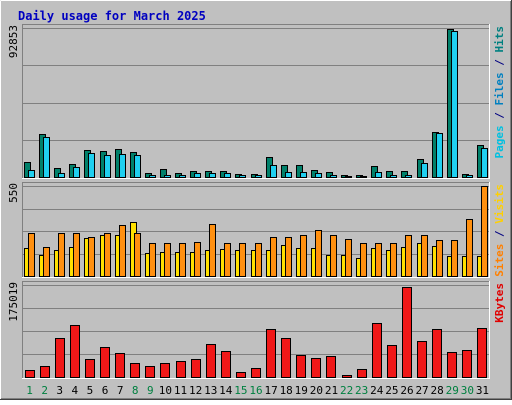 The width and height of the screenshot is (512, 405). Describe the element at coordinates (499, 141) in the screenshot. I see `panel-hits-label-part-0: Pages` at that location.